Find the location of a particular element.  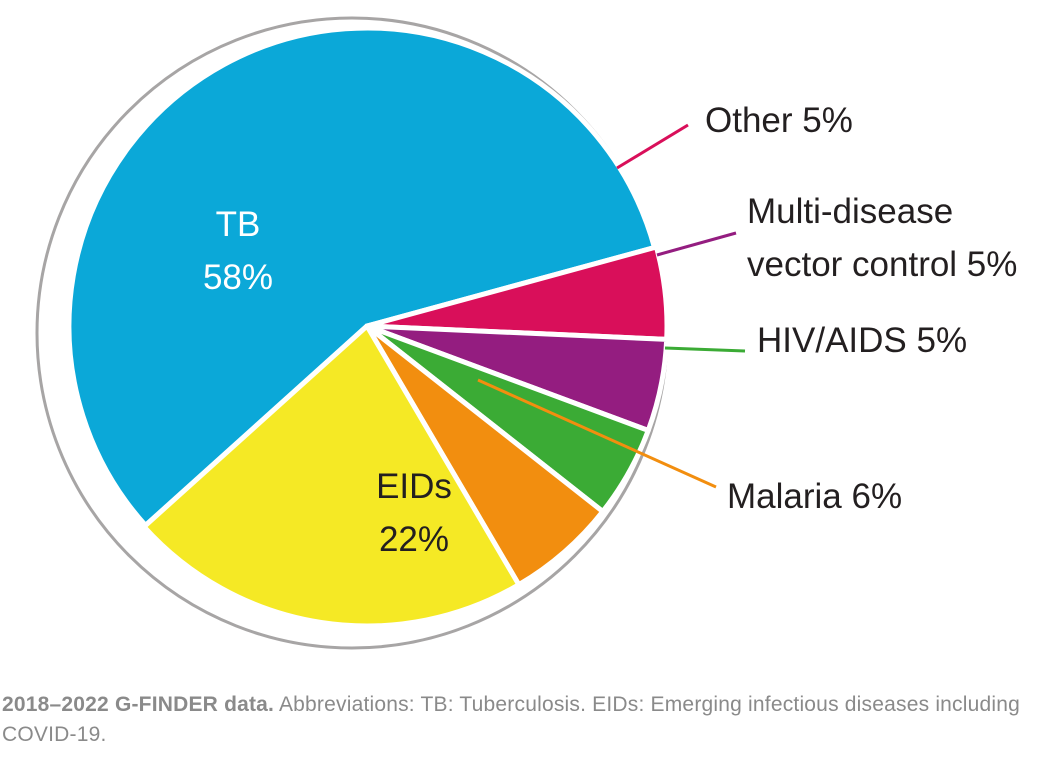

slice-label-eids-value: 22% is located at coordinates (414, 539).